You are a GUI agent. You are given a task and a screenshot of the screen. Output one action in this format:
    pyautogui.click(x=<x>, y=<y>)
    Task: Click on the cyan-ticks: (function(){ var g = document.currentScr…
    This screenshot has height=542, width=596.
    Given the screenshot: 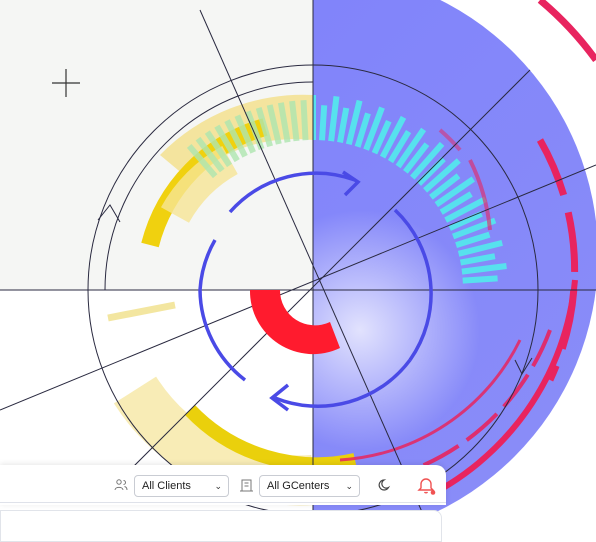 What is the action you would take?
    pyautogui.click(x=410, y=189)
    